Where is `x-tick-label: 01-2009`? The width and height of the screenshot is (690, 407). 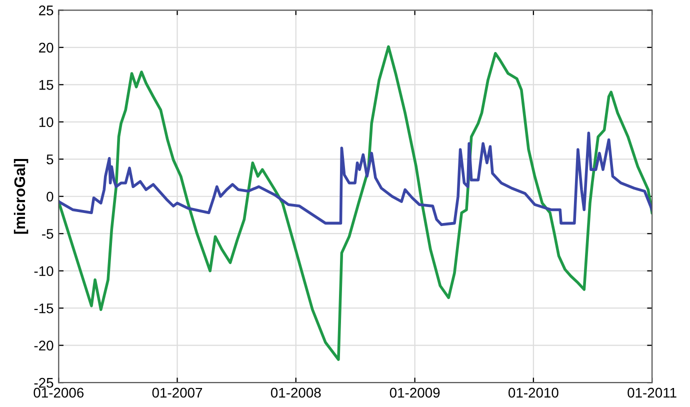
x-tick-label: 01-2009 is located at coordinates (415, 393).